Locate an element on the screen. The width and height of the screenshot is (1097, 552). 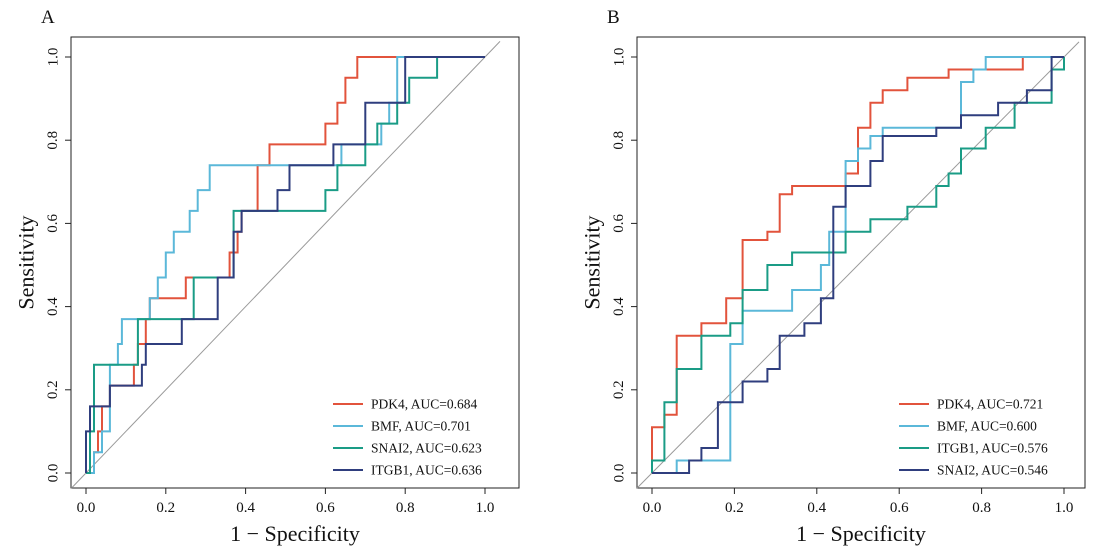
legend-label: PDK4, AUC=0.684 is located at coordinates (424, 404).